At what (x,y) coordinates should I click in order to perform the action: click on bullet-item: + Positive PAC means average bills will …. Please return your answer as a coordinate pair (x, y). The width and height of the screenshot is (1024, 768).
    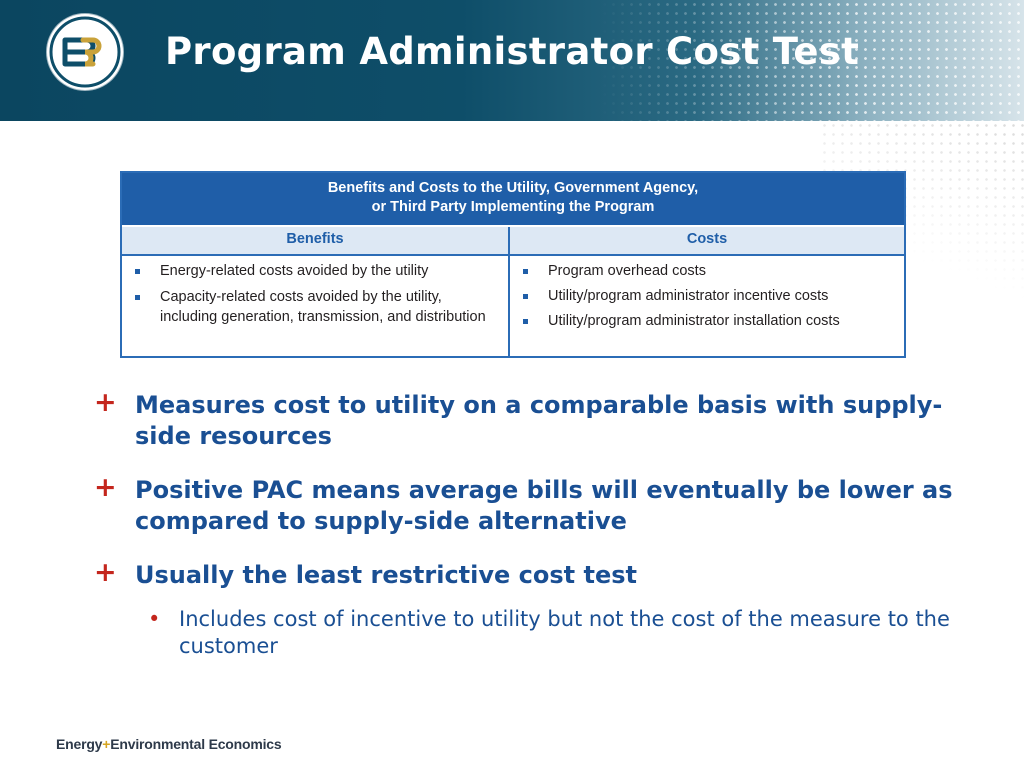
    Looking at the image, I should click on (532, 504).